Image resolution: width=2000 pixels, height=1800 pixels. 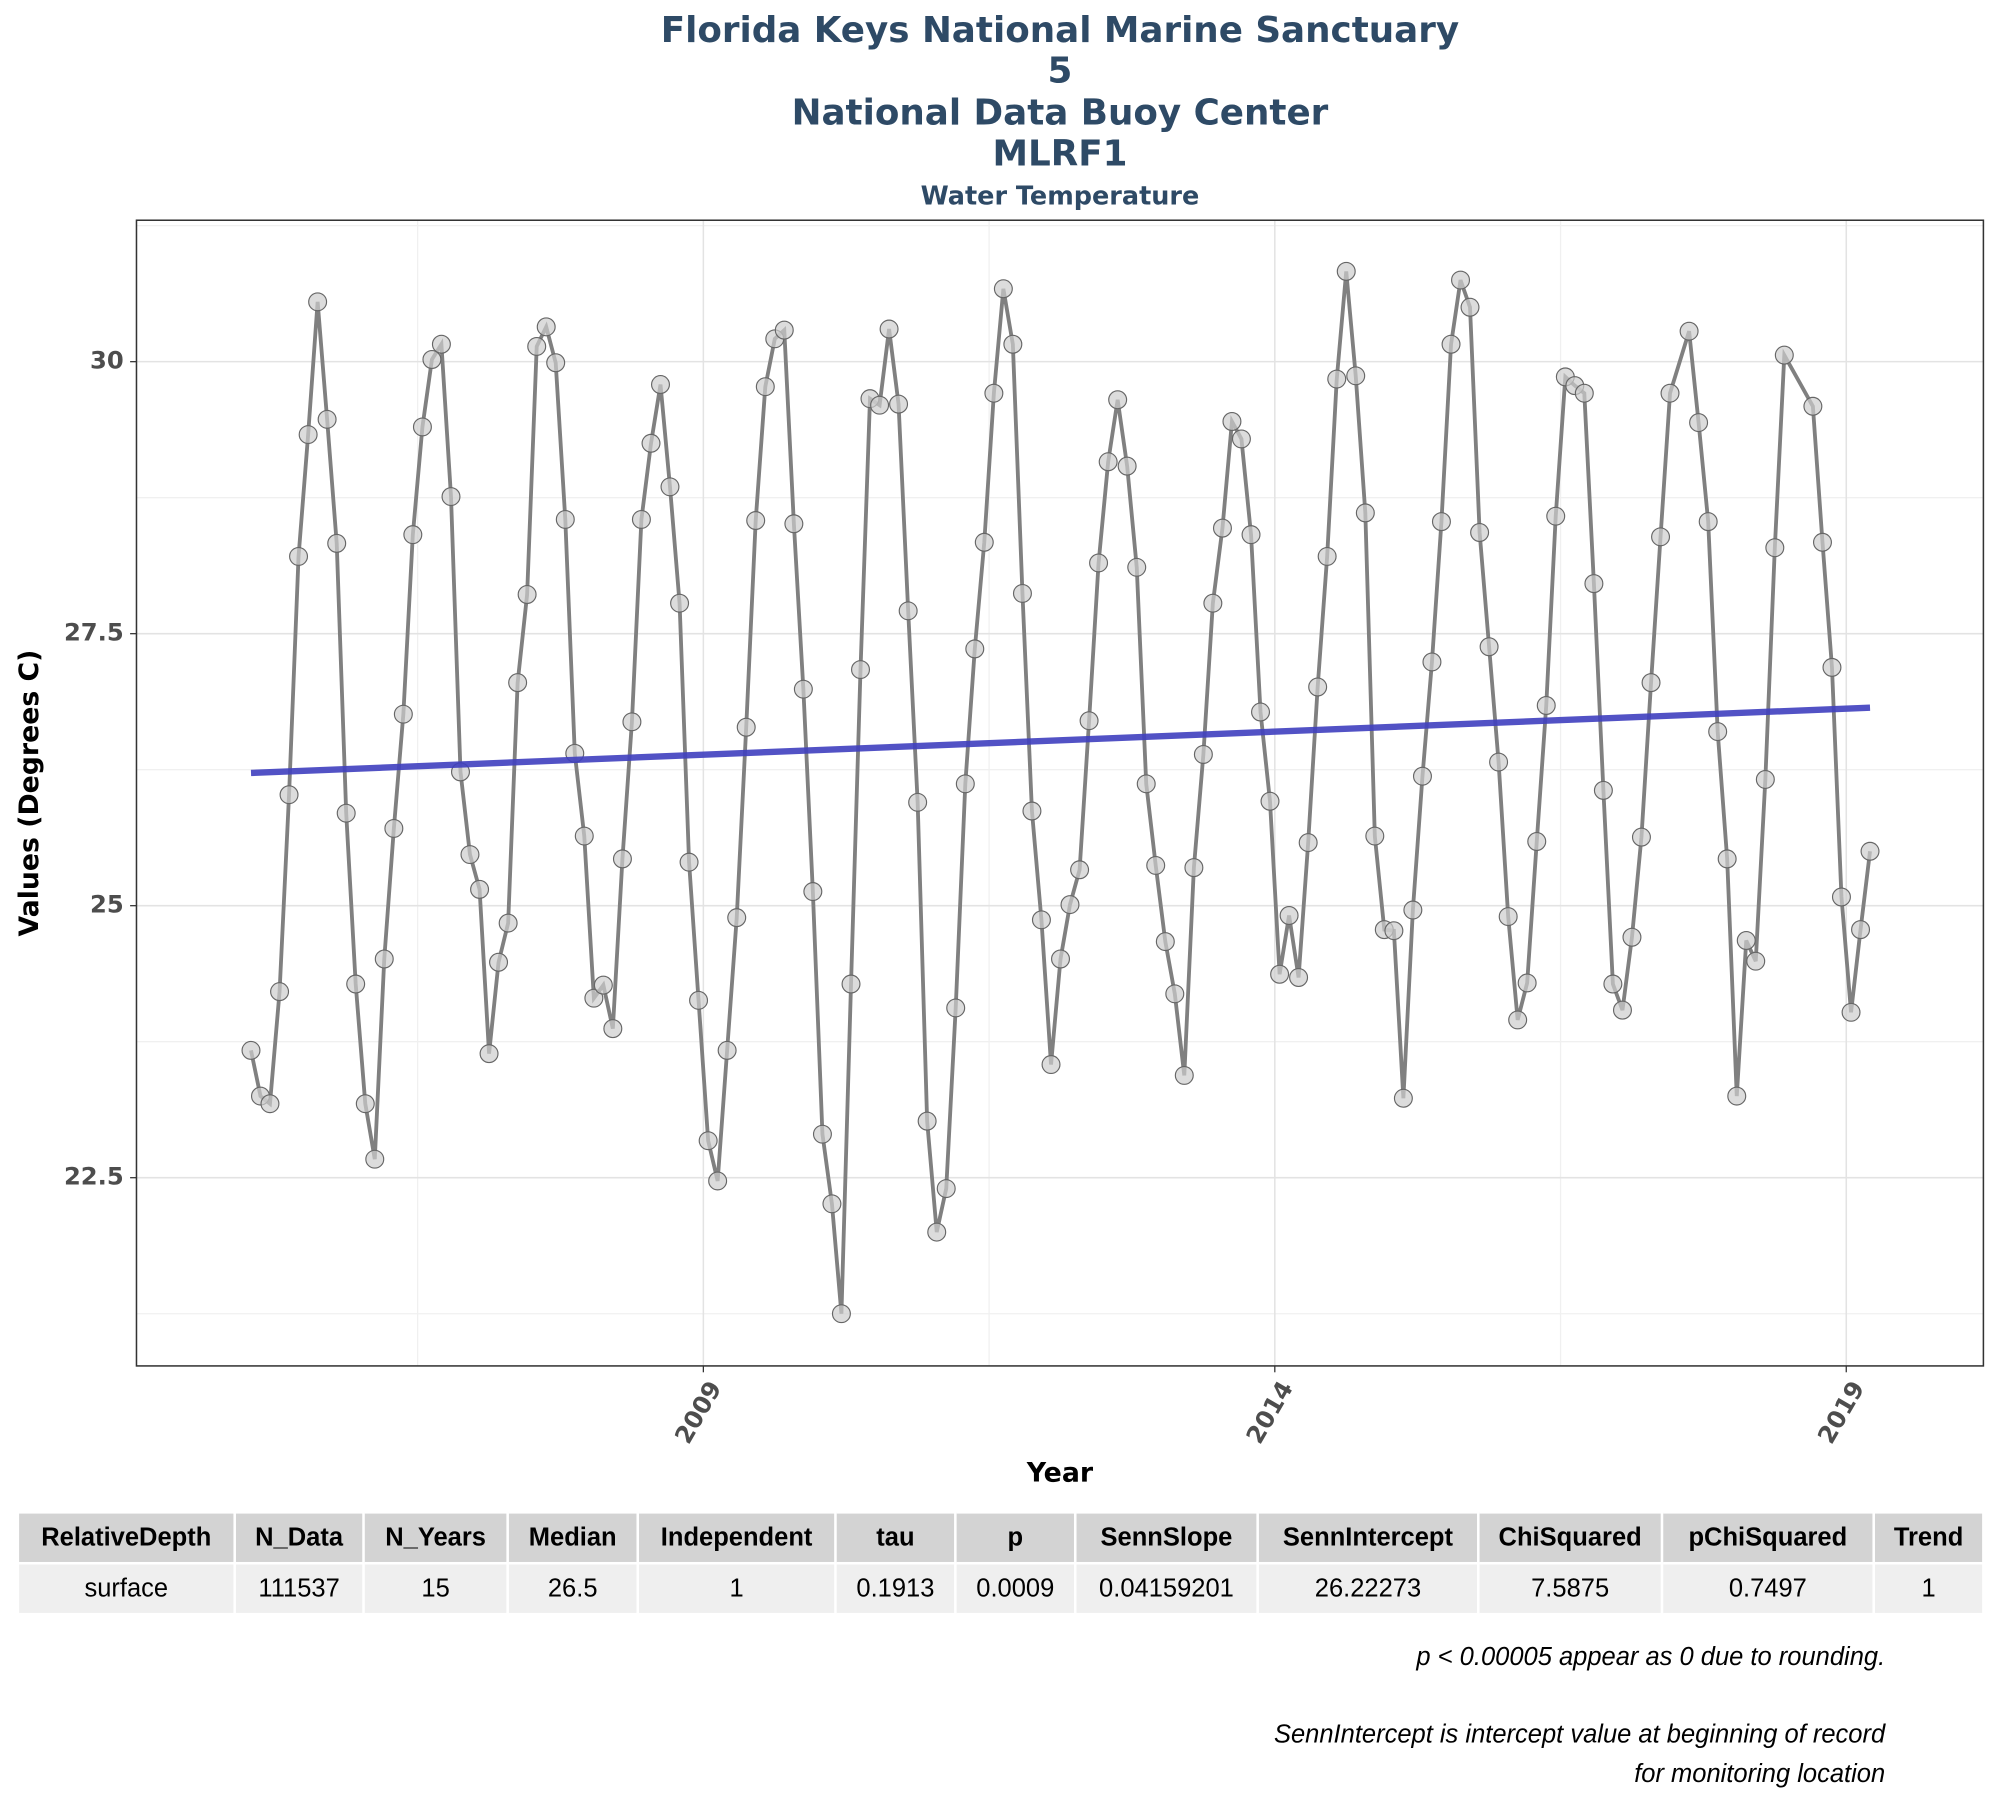 I want to click on table-cell: 26.5, so click(x=573, y=1588).